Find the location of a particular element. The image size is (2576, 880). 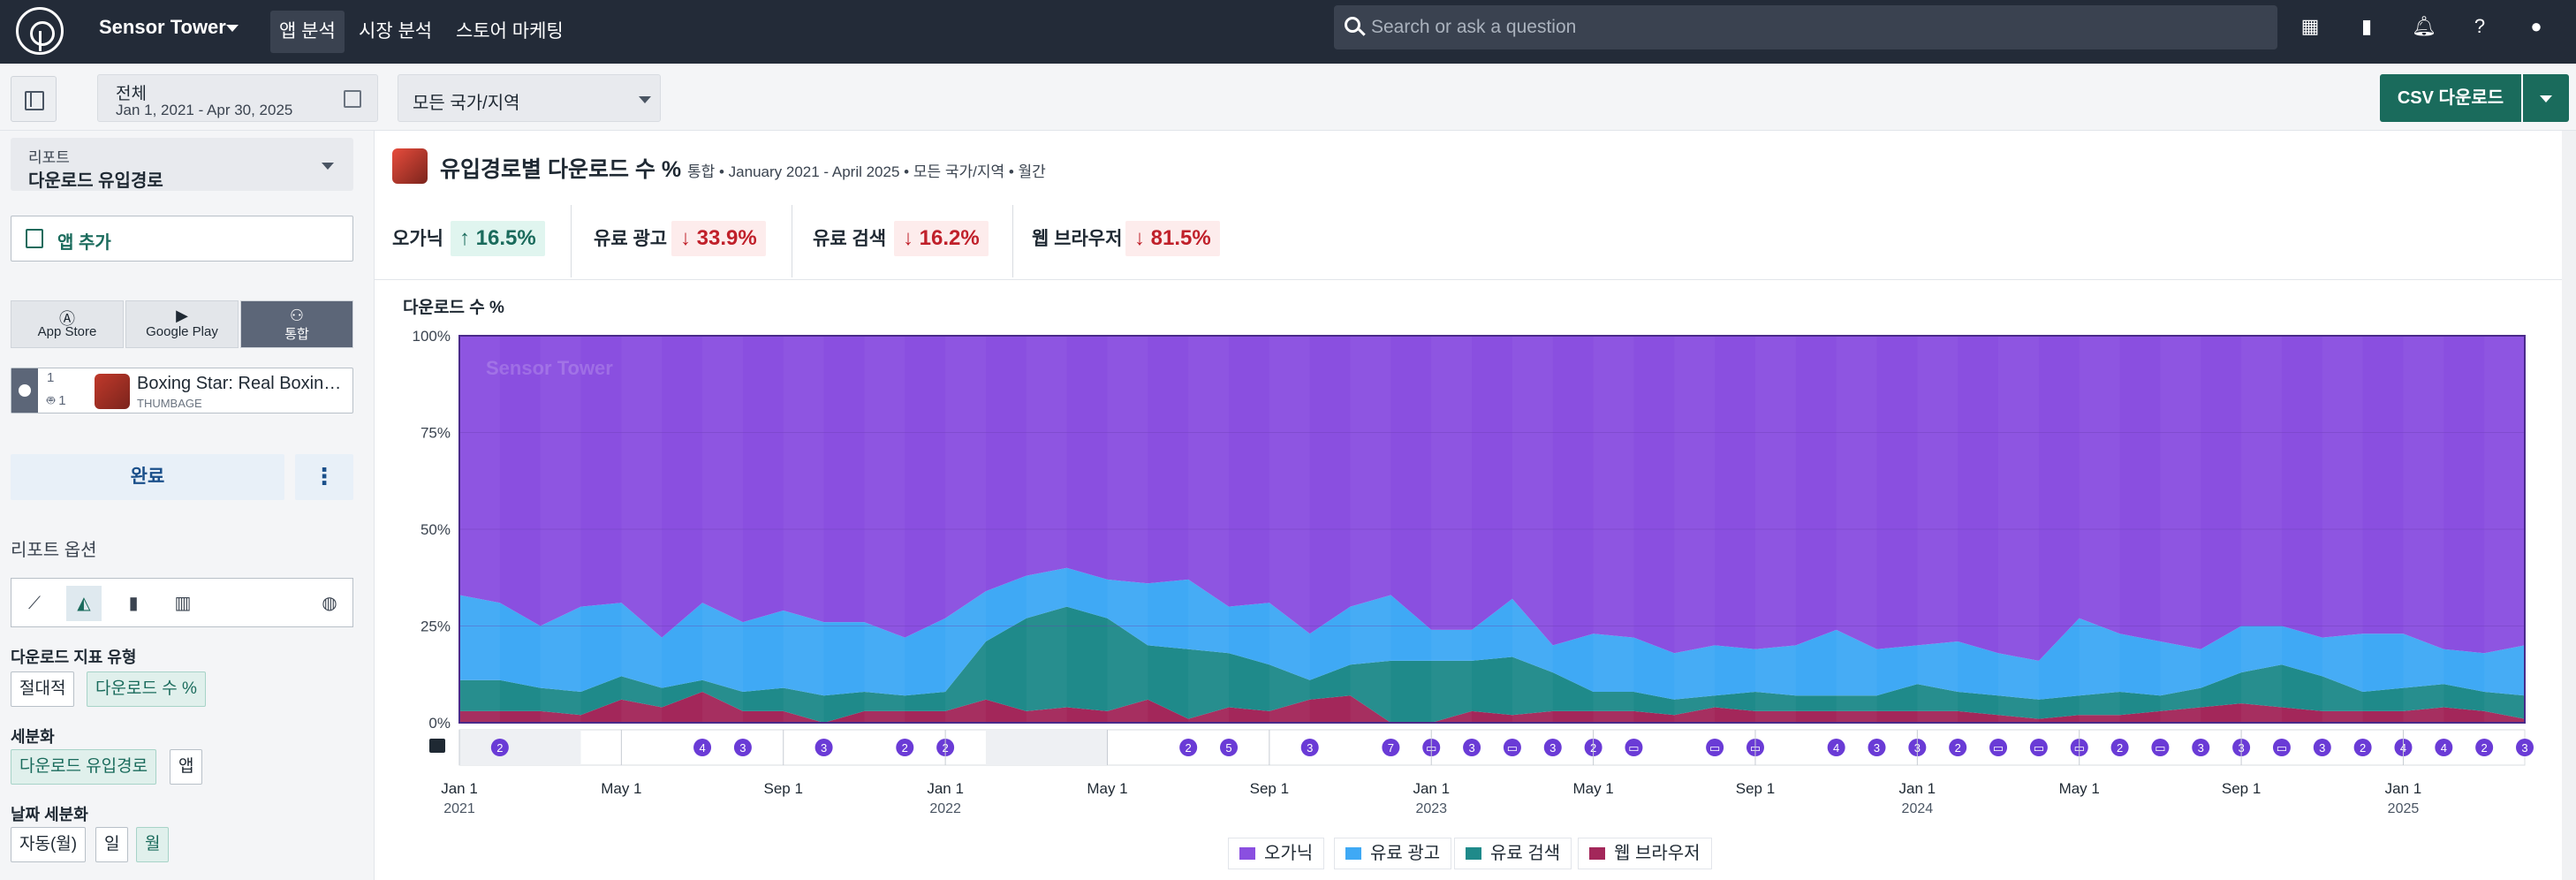

ios-count-value: 1 is located at coordinates (51, 377).